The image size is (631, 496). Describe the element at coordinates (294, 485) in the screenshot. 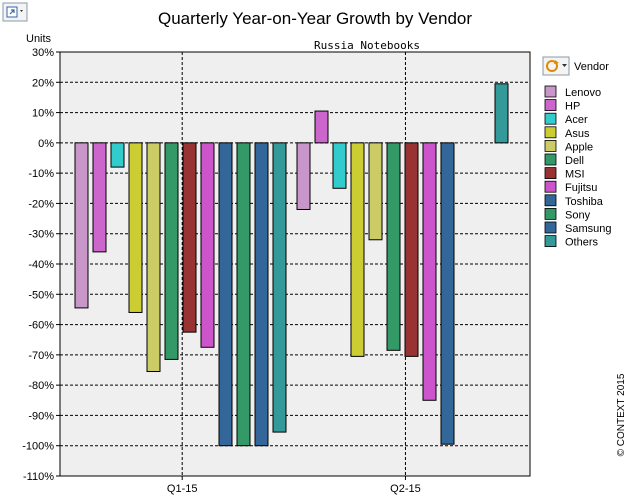

I see `x-axis-ticks: Q1-15 Q2-15` at that location.